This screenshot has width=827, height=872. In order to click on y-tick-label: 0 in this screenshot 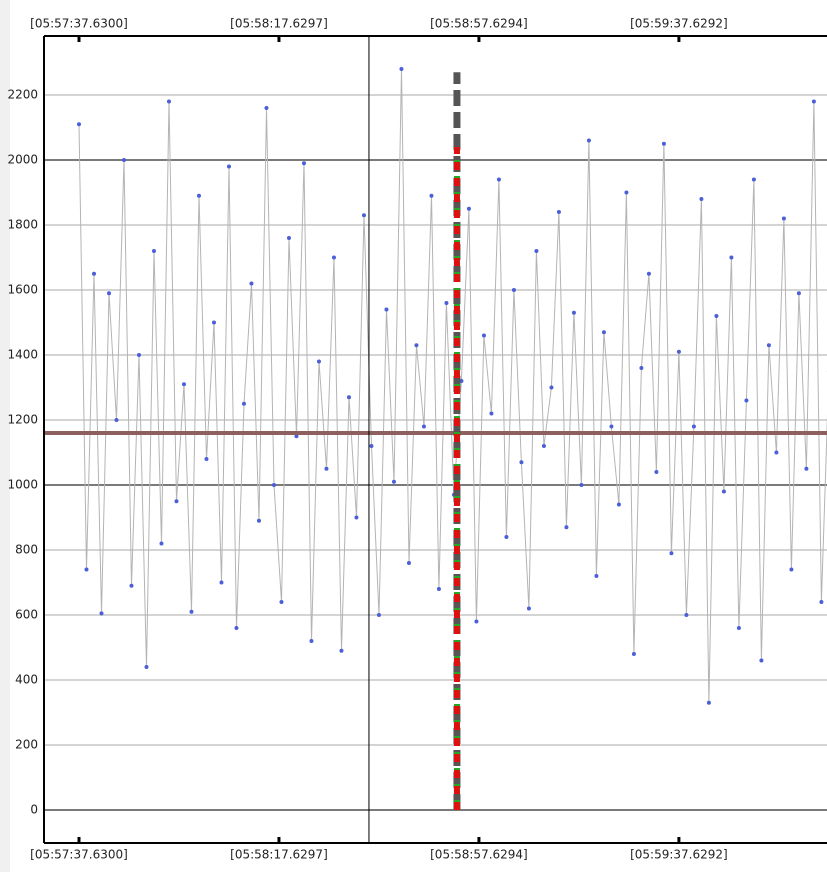, I will do `click(34, 810)`.